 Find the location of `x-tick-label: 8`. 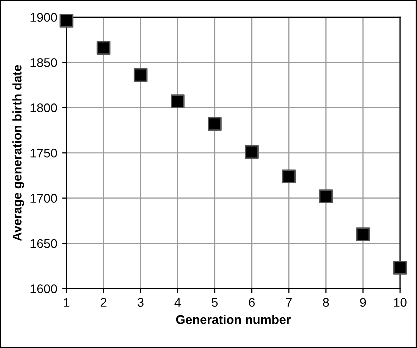

x-tick-label: 8 is located at coordinates (326, 303).